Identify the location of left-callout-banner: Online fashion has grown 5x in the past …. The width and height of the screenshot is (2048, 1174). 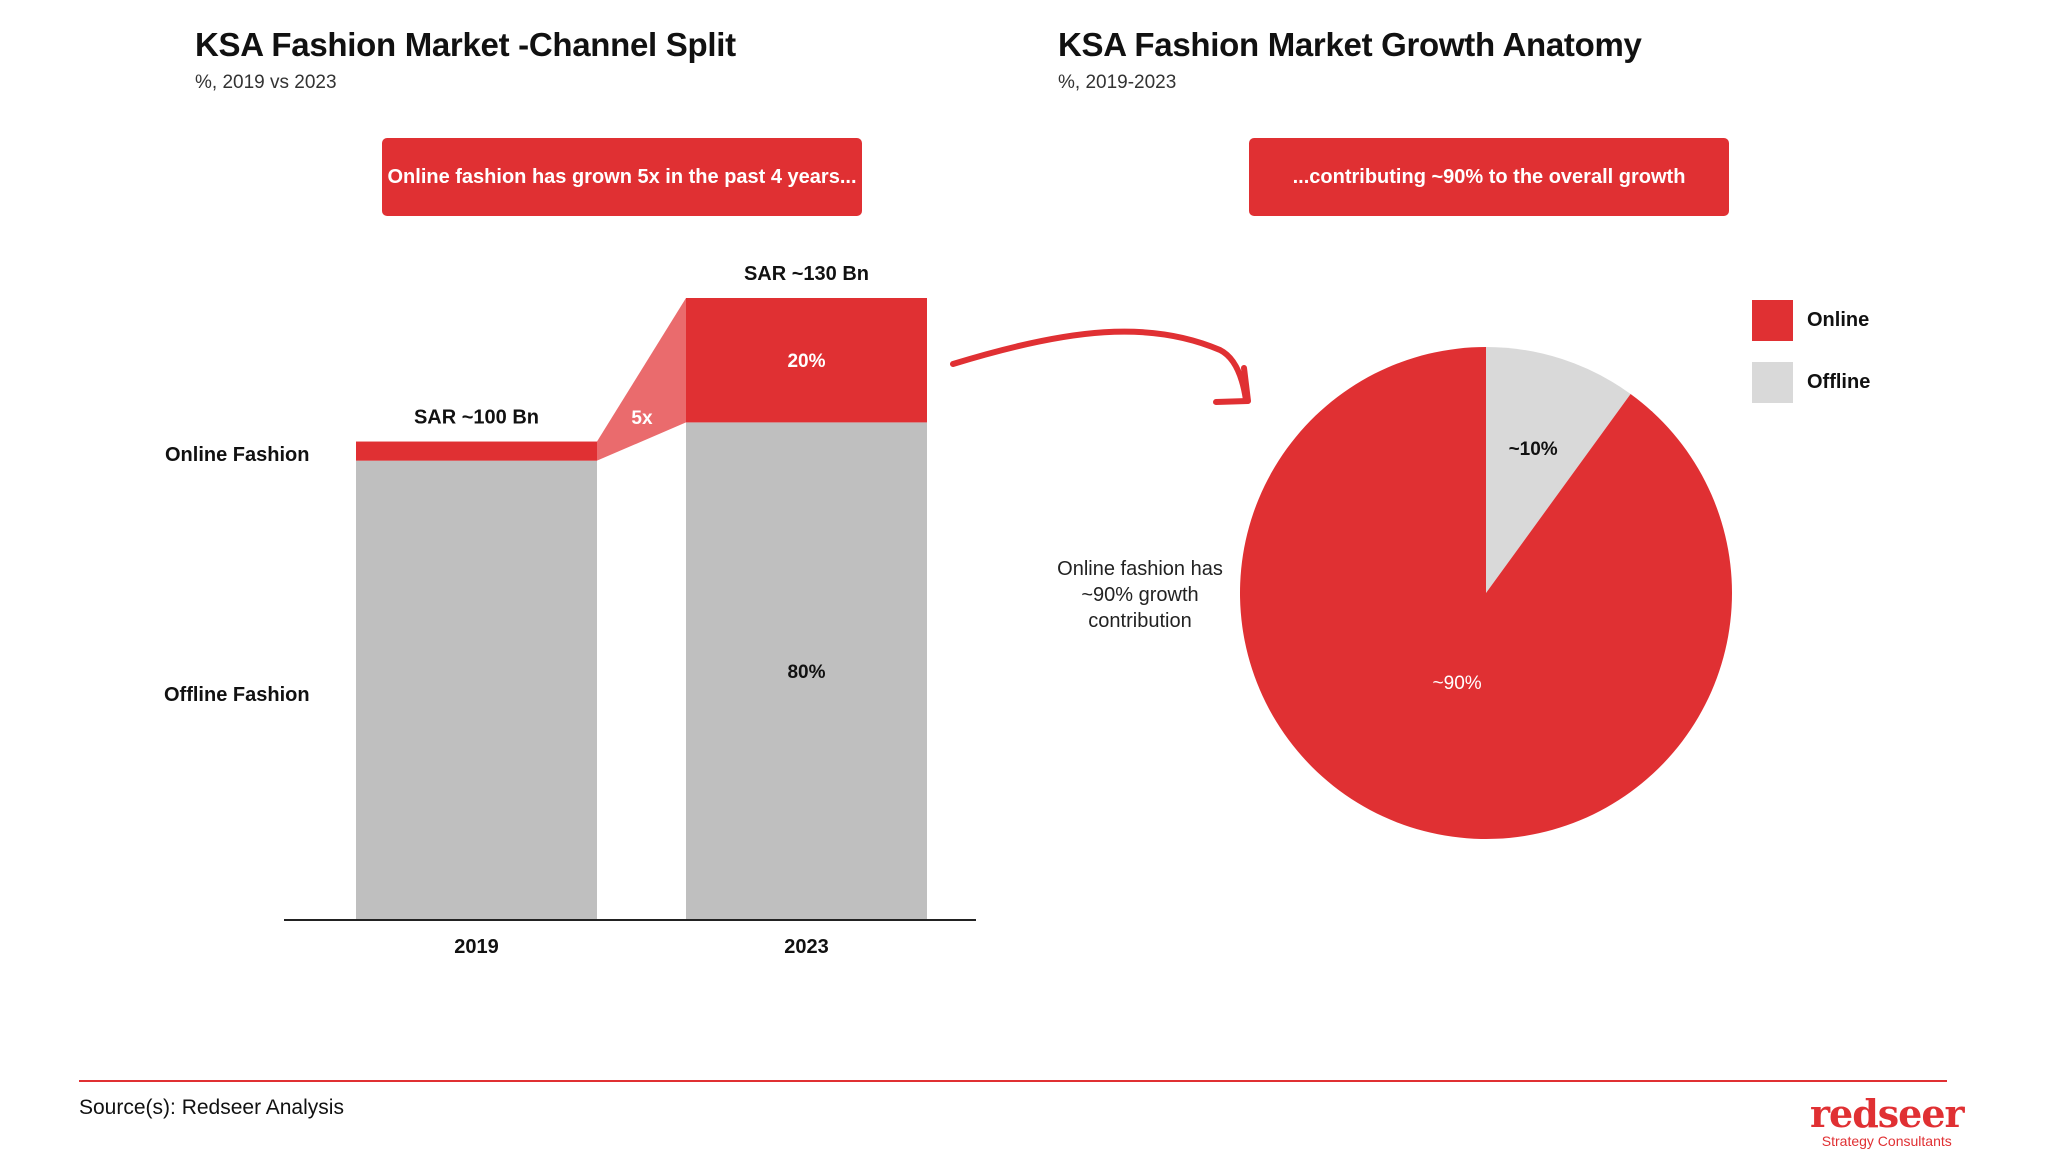
(622, 177).